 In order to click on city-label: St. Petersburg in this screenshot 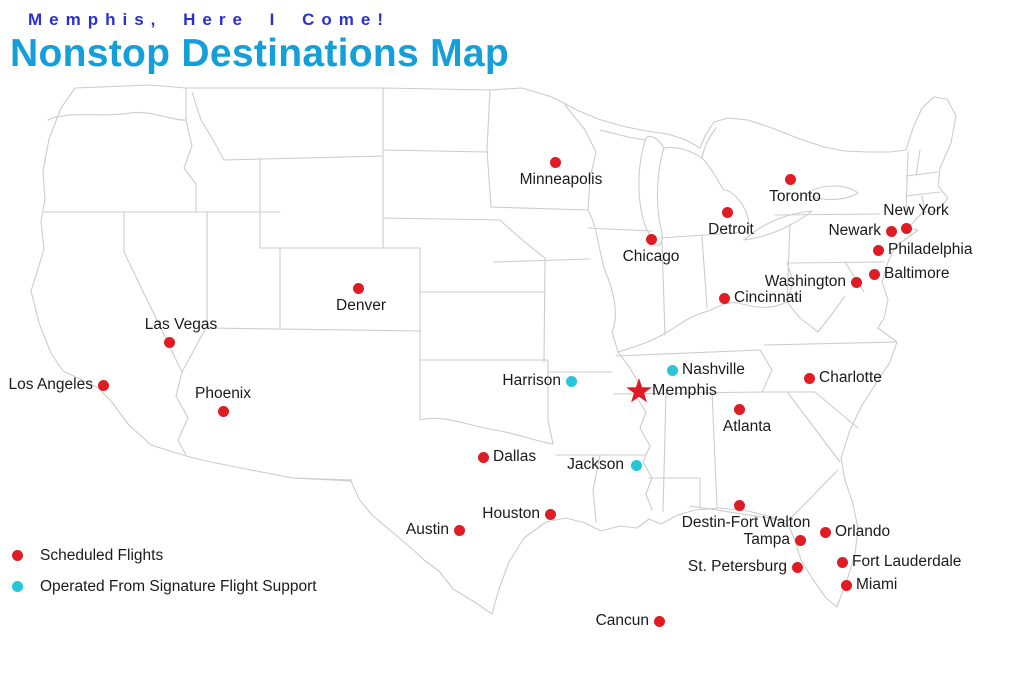, I will do `click(737, 566)`.